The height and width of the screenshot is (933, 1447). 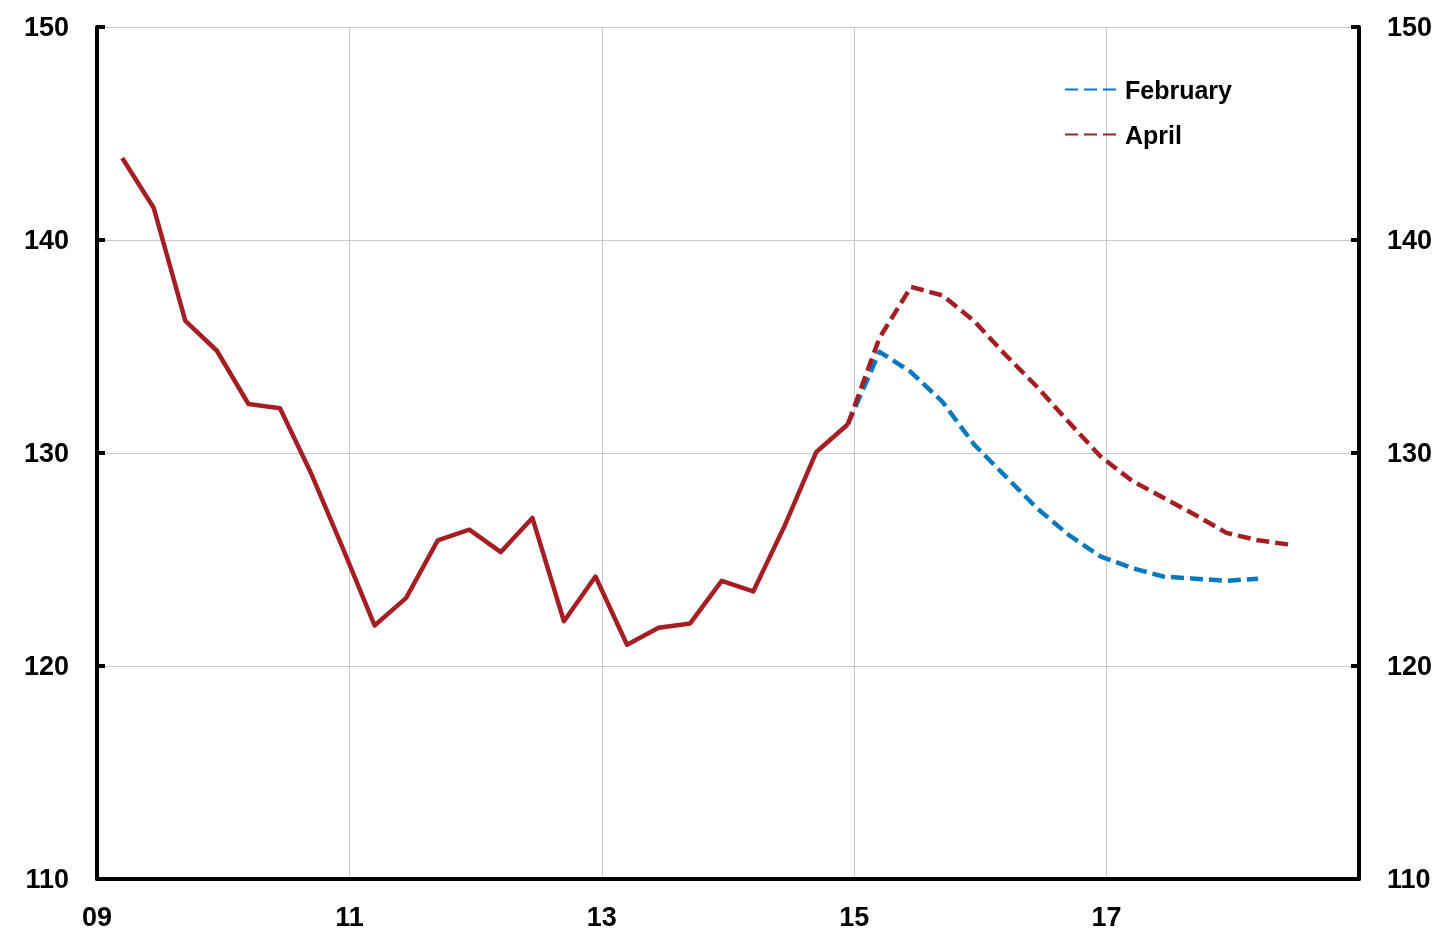 I want to click on legend-label: April, so click(x=1153, y=134).